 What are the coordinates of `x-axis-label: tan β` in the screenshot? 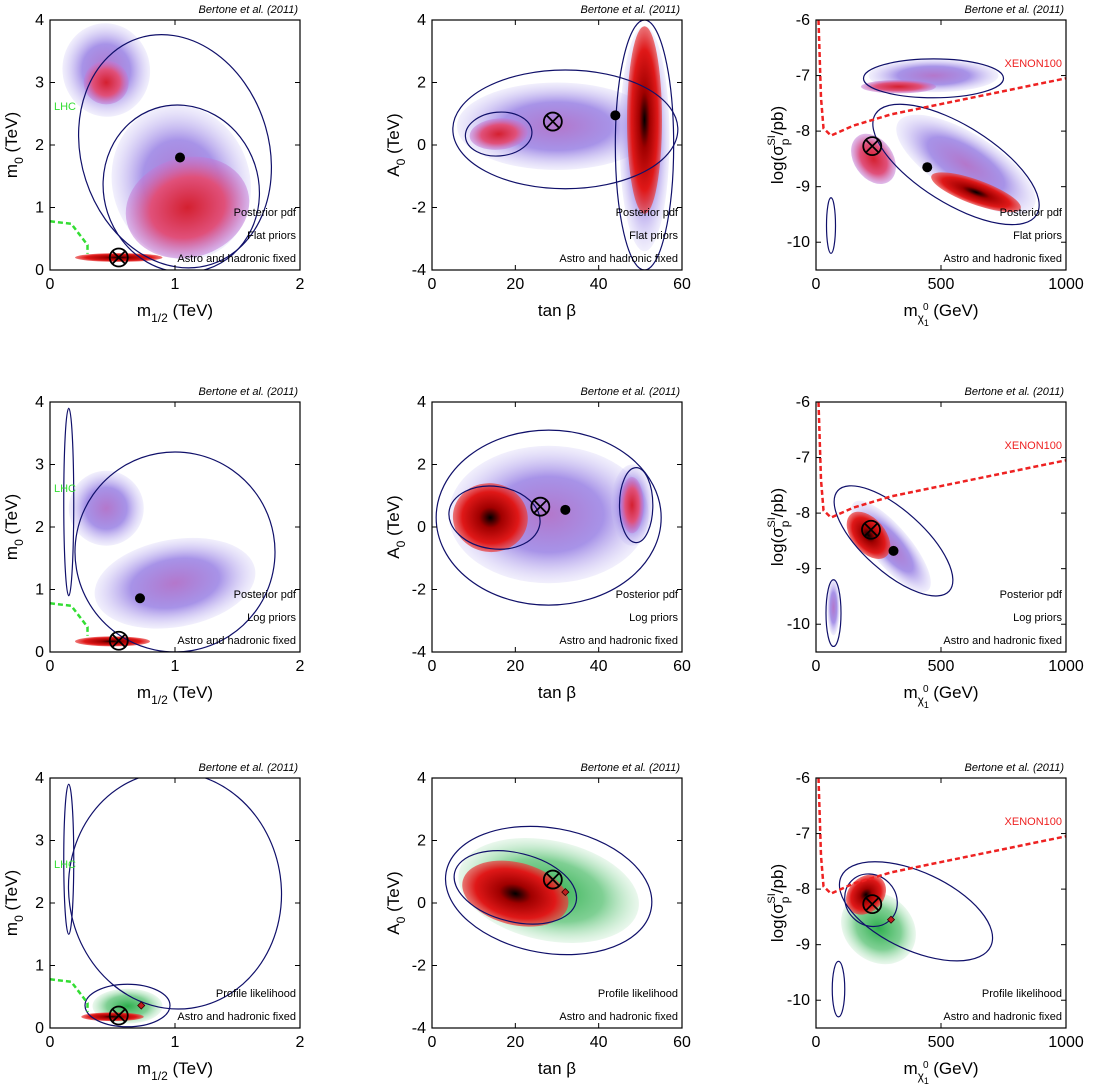 It's located at (557, 310).